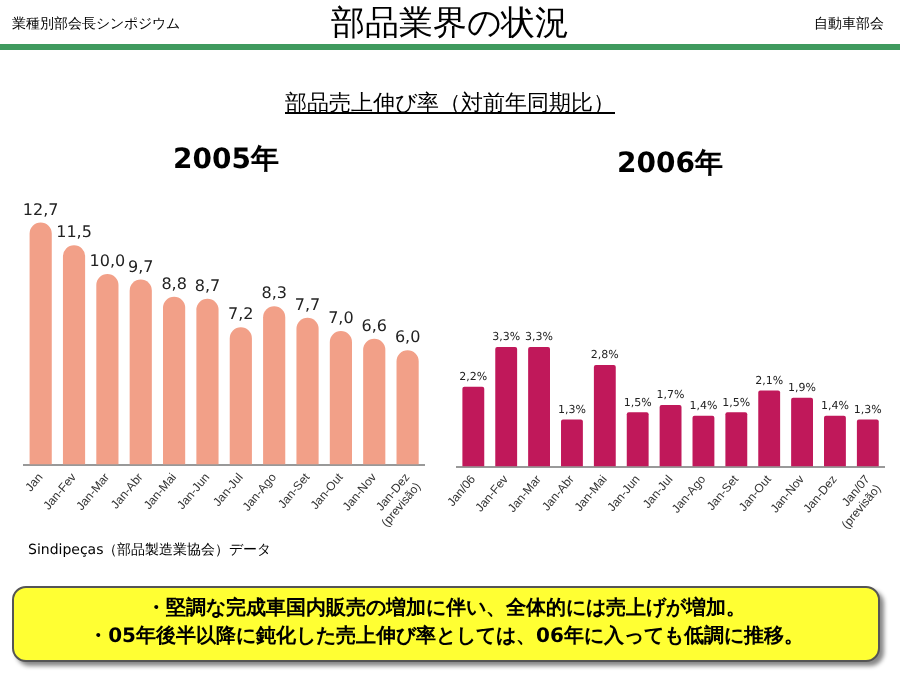 This screenshot has height=676, width=900. What do you see at coordinates (307, 304) in the screenshot?
I see `data-label: 7,7` at bounding box center [307, 304].